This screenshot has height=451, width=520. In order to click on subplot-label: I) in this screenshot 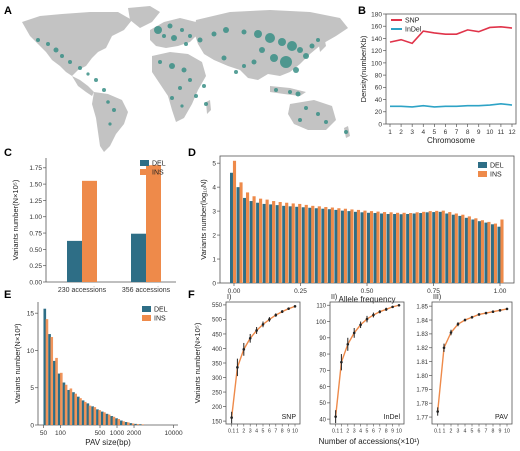, I will do `click(229, 297)`.